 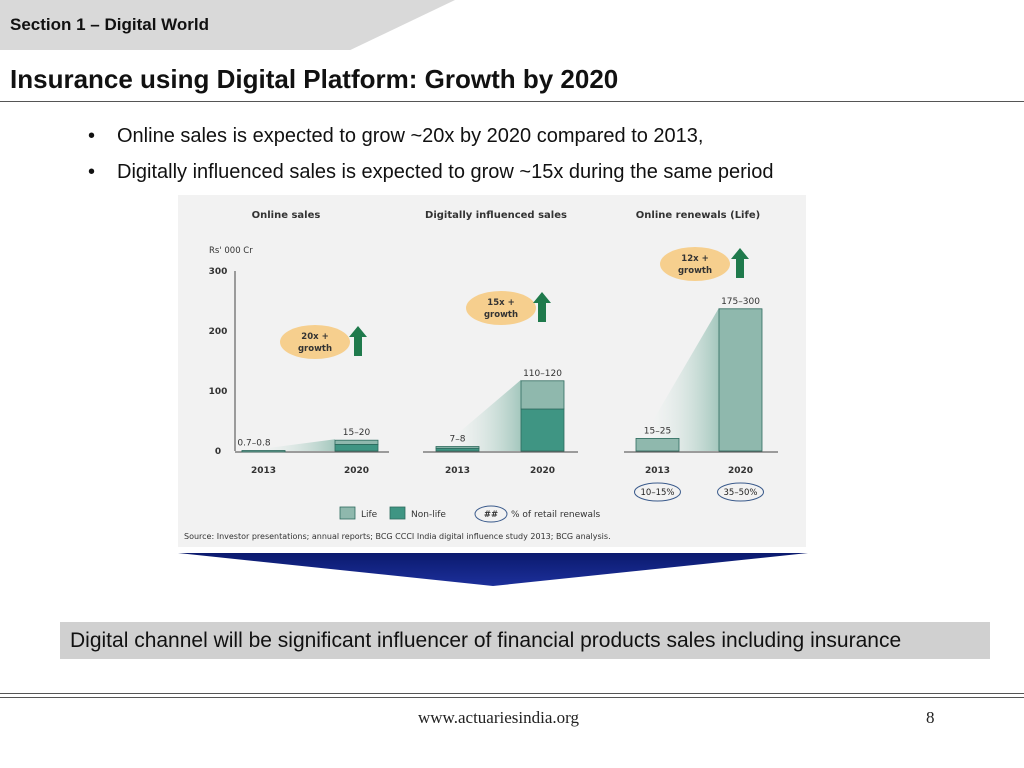 What do you see at coordinates (218, 452) in the screenshot?
I see `y-tick-label: 0` at bounding box center [218, 452].